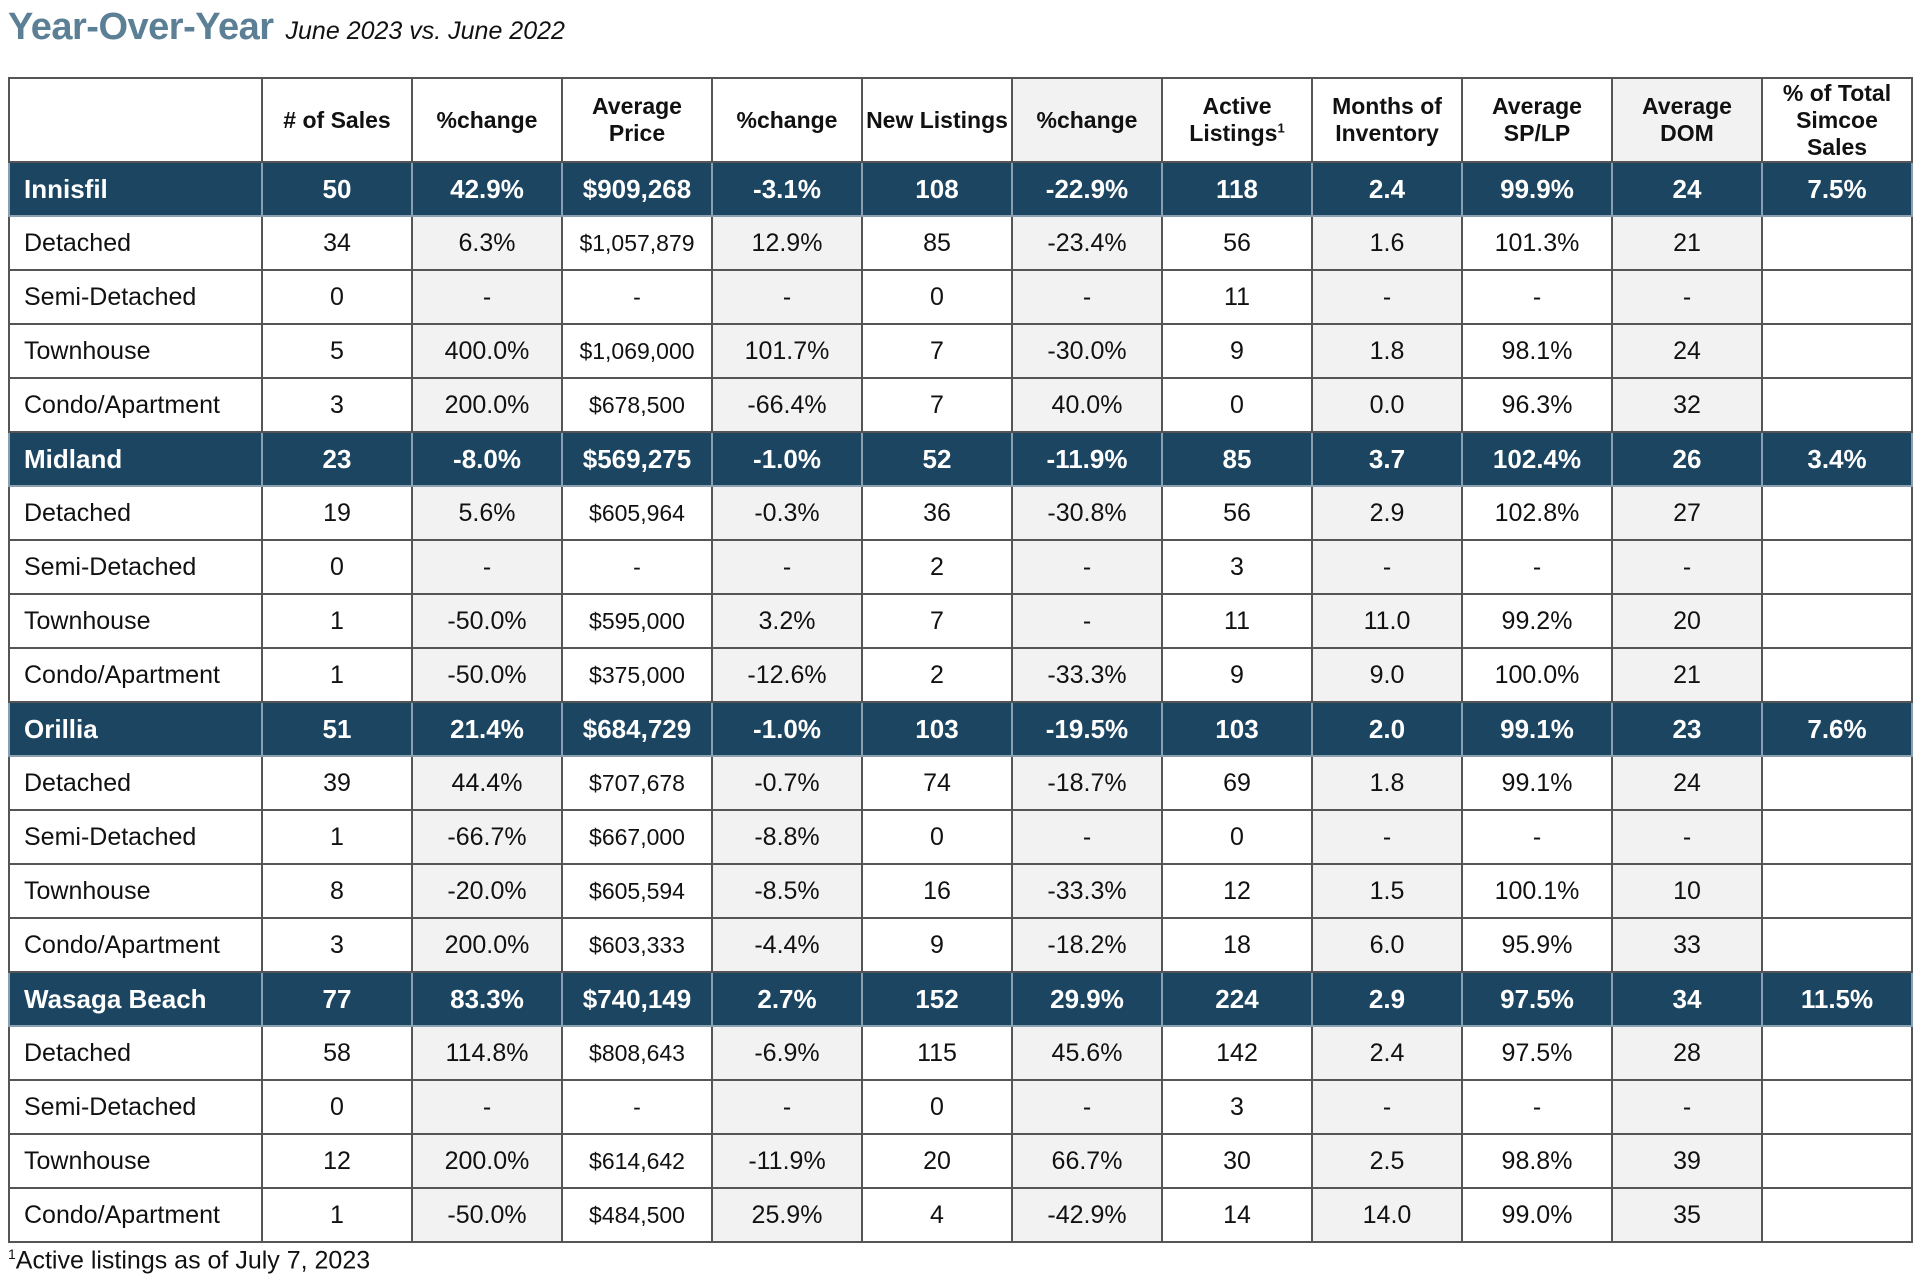  Describe the element at coordinates (787, 189) in the screenshot. I see `region-price-change-cell: -3.1%` at that location.